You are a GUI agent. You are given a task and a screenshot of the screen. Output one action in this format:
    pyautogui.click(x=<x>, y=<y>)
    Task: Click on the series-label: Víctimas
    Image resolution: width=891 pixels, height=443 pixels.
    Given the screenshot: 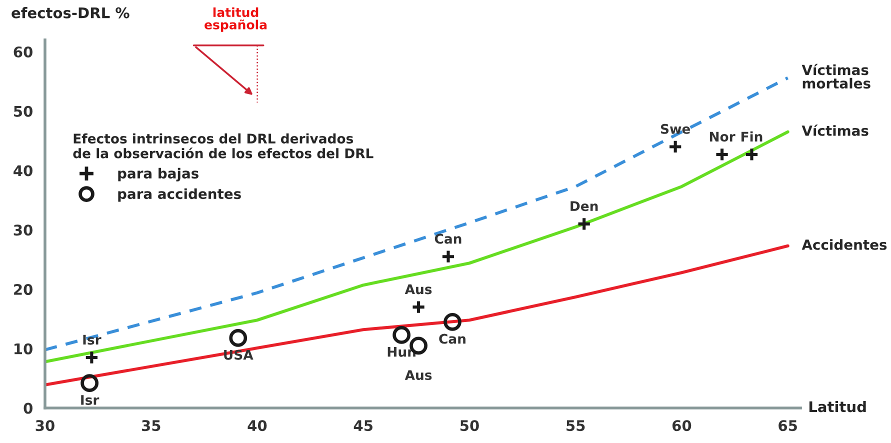 What is the action you would take?
    pyautogui.click(x=835, y=130)
    